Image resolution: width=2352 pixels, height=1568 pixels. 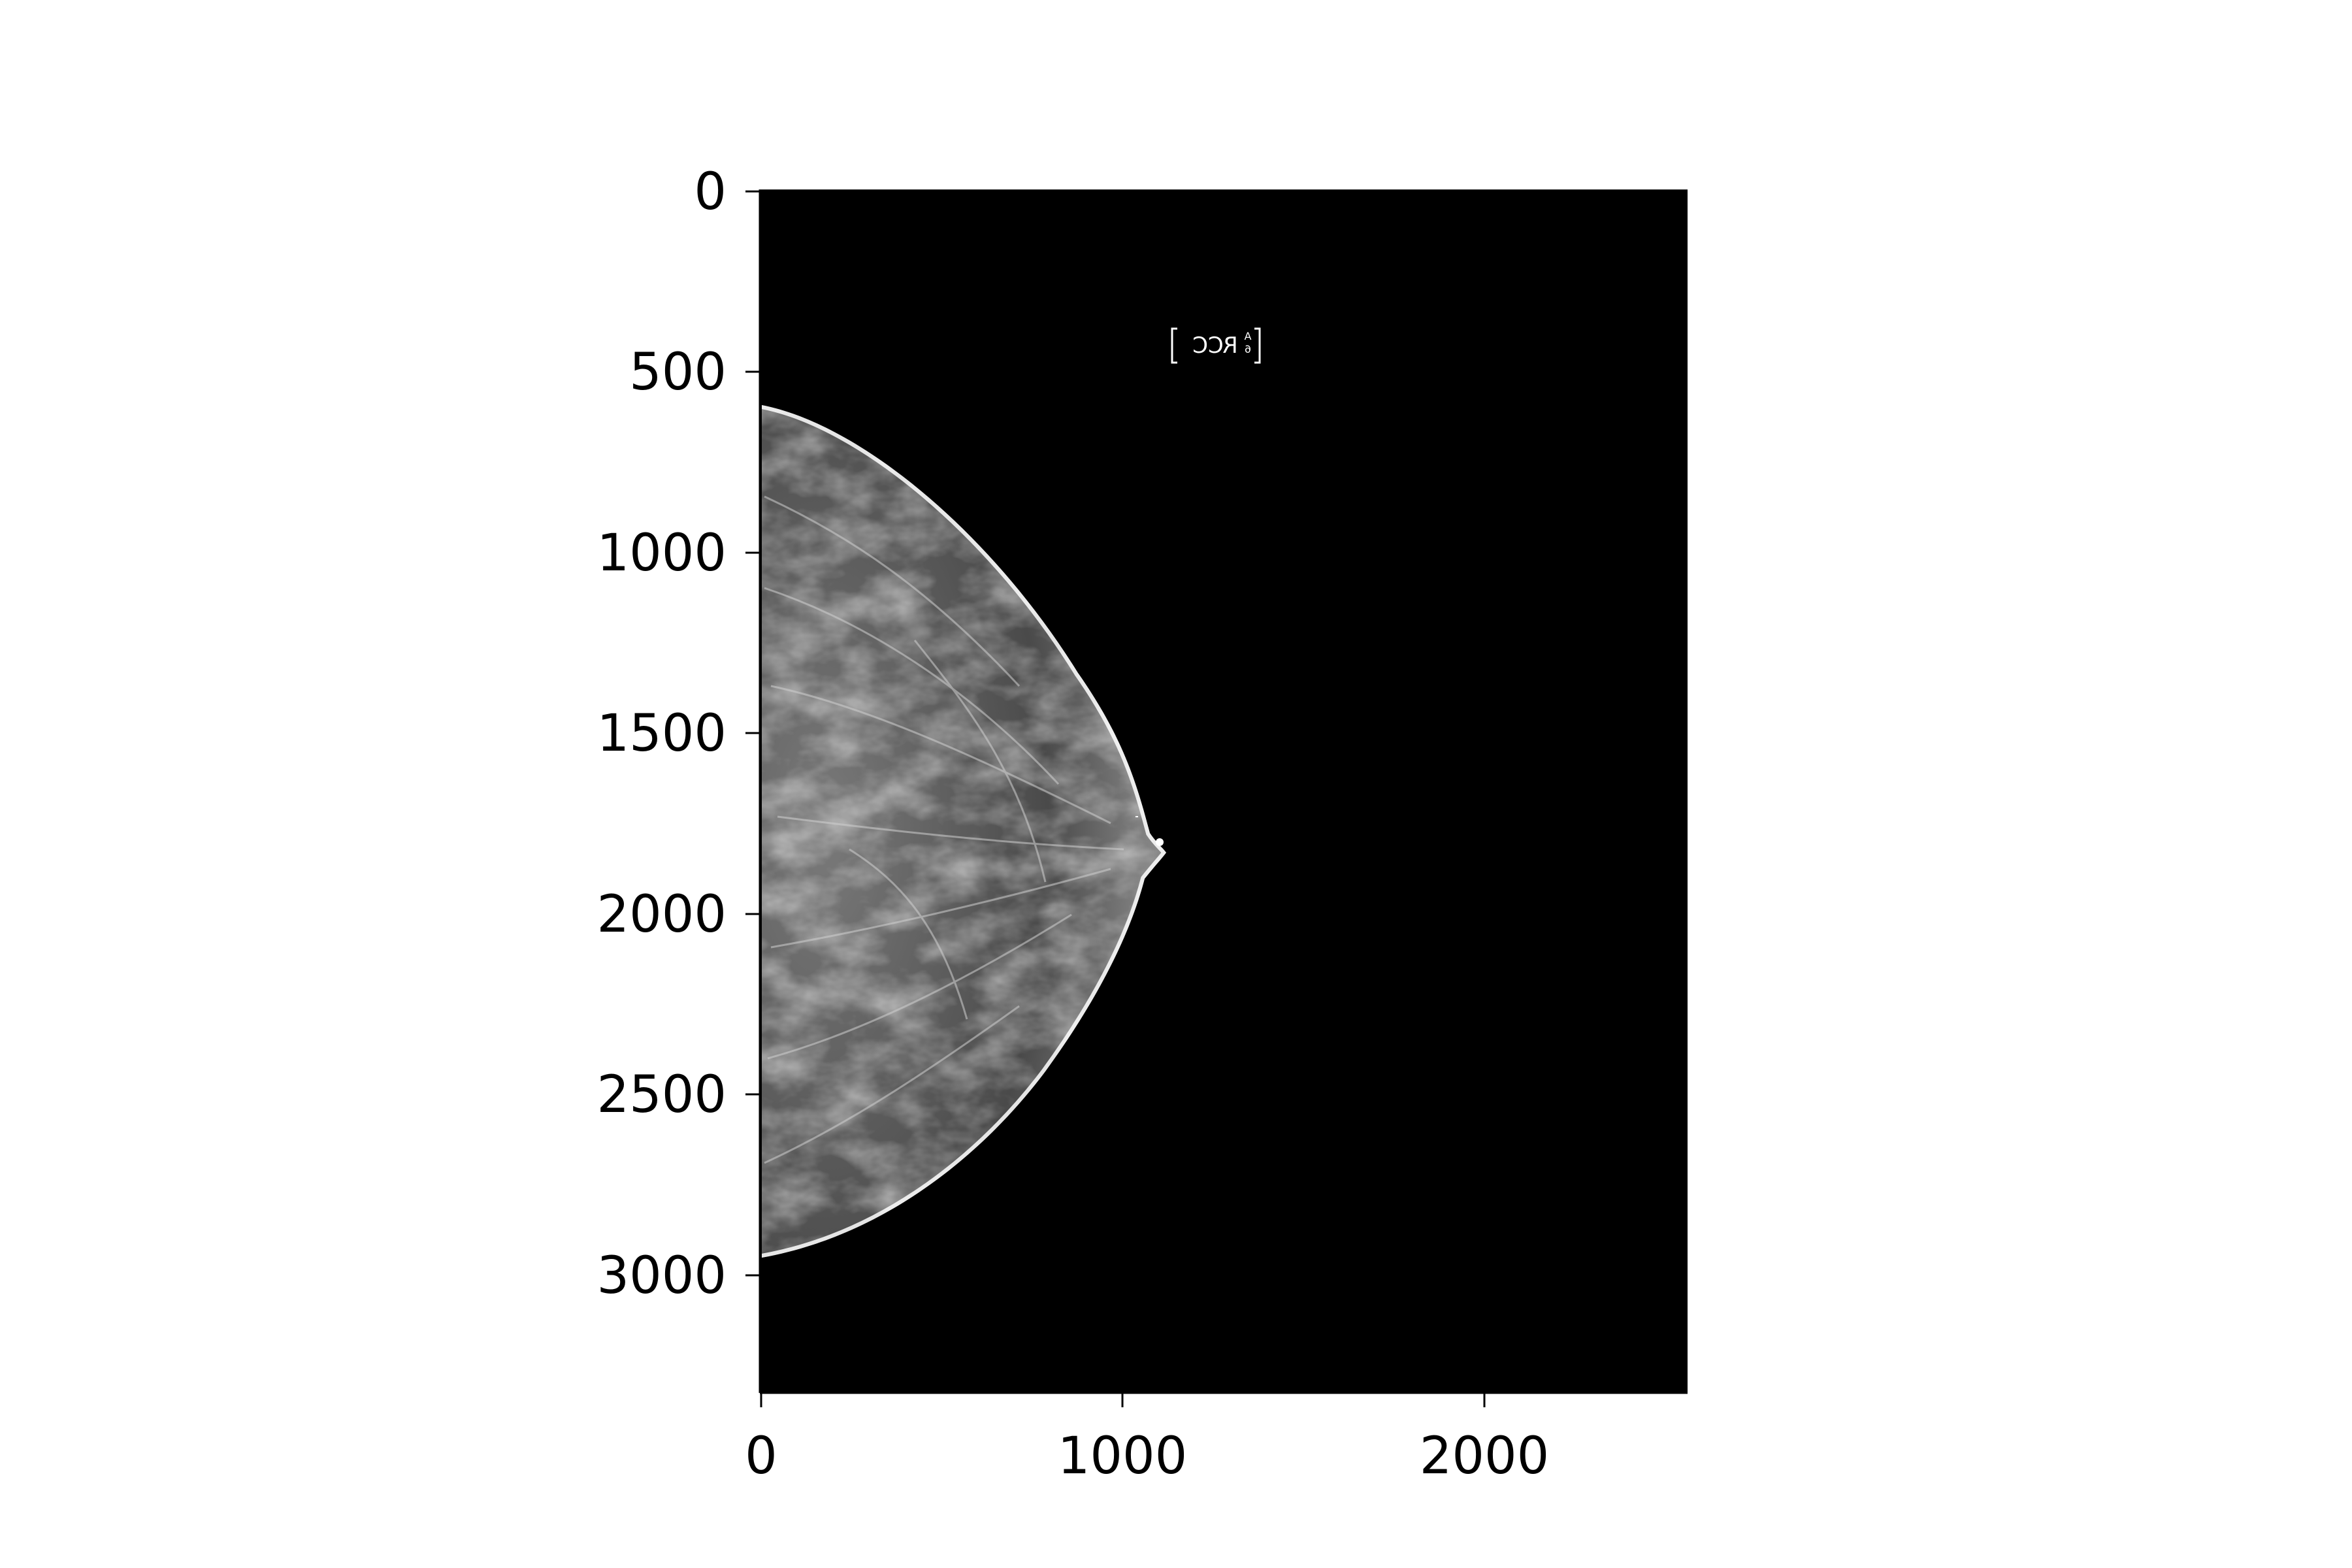 What do you see at coordinates (661, 1276) in the screenshot?
I see `y-tick-label: 3000` at bounding box center [661, 1276].